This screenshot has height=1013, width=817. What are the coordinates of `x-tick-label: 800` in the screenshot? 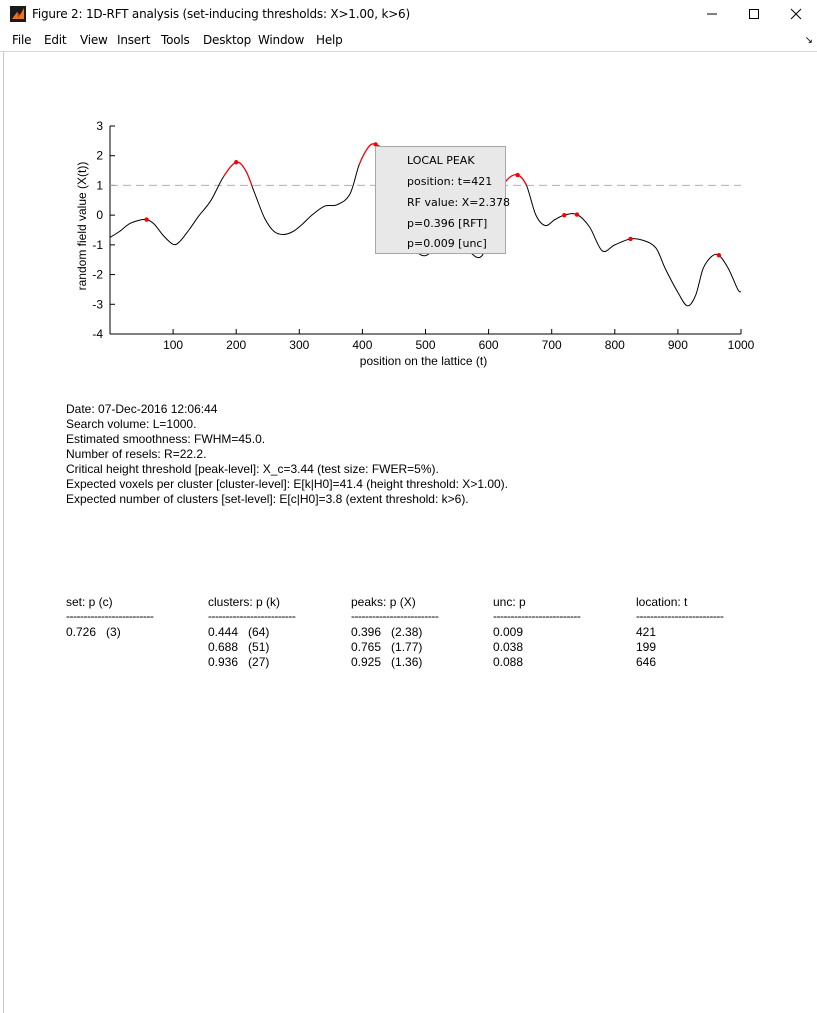 It's located at (615, 345).